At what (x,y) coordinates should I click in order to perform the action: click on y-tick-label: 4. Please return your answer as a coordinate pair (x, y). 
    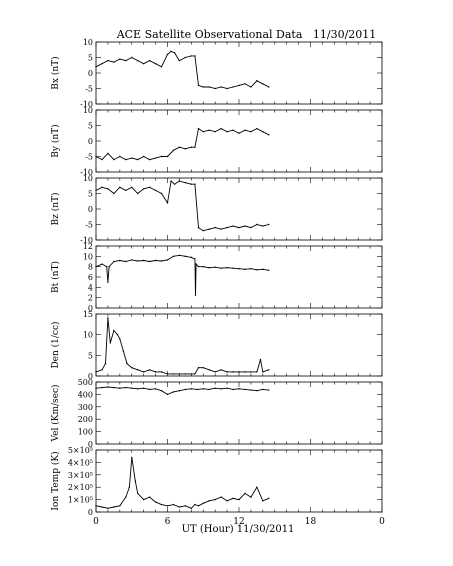
    Looking at the image, I should click on (90, 287).